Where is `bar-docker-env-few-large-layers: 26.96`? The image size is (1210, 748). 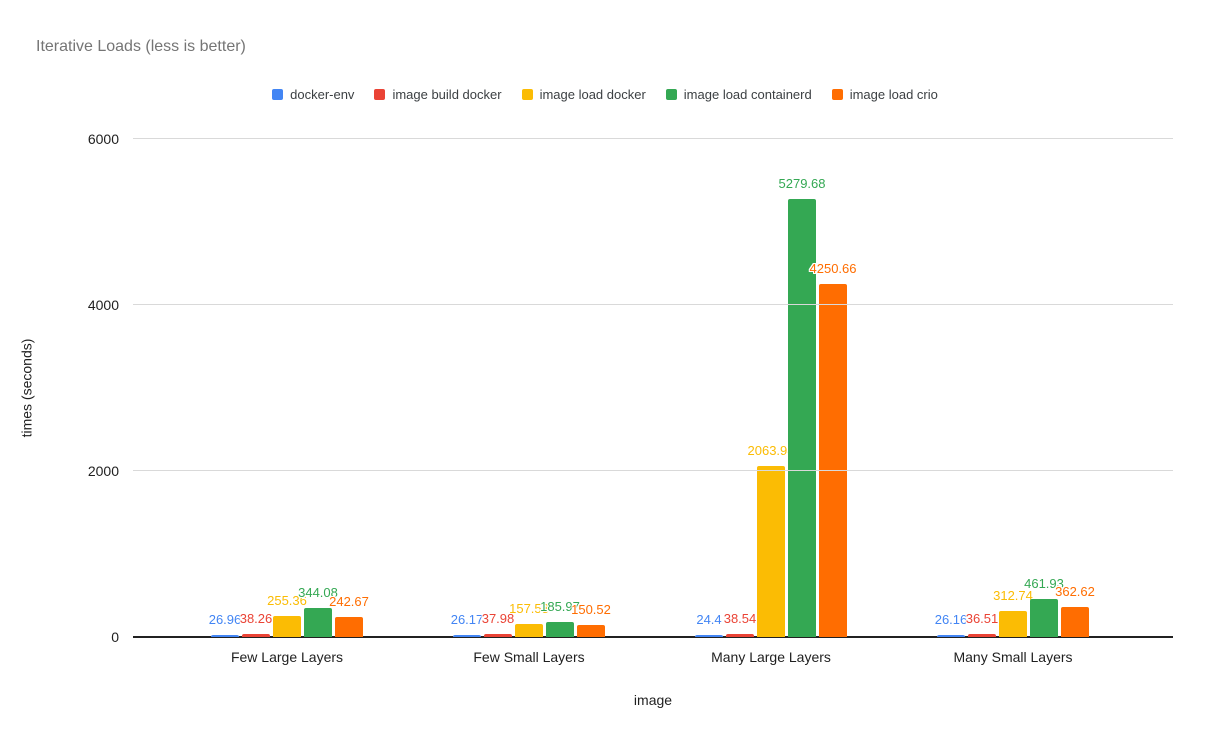 bar-docker-env-few-large-layers: 26.96 is located at coordinates (225, 624).